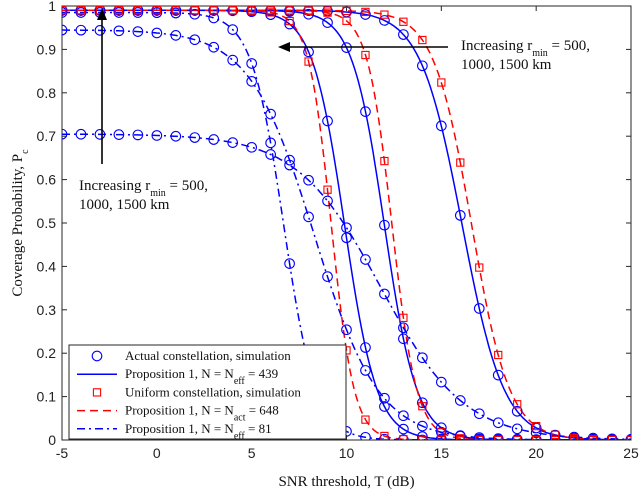  What do you see at coordinates (47, 397) in the screenshot?
I see `y-tick-label: 0.1` at bounding box center [47, 397].